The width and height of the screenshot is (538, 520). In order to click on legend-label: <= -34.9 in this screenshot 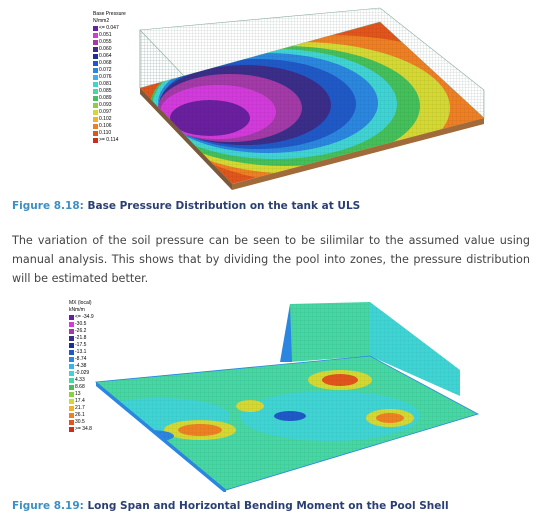, I will do `click(84, 317)`.